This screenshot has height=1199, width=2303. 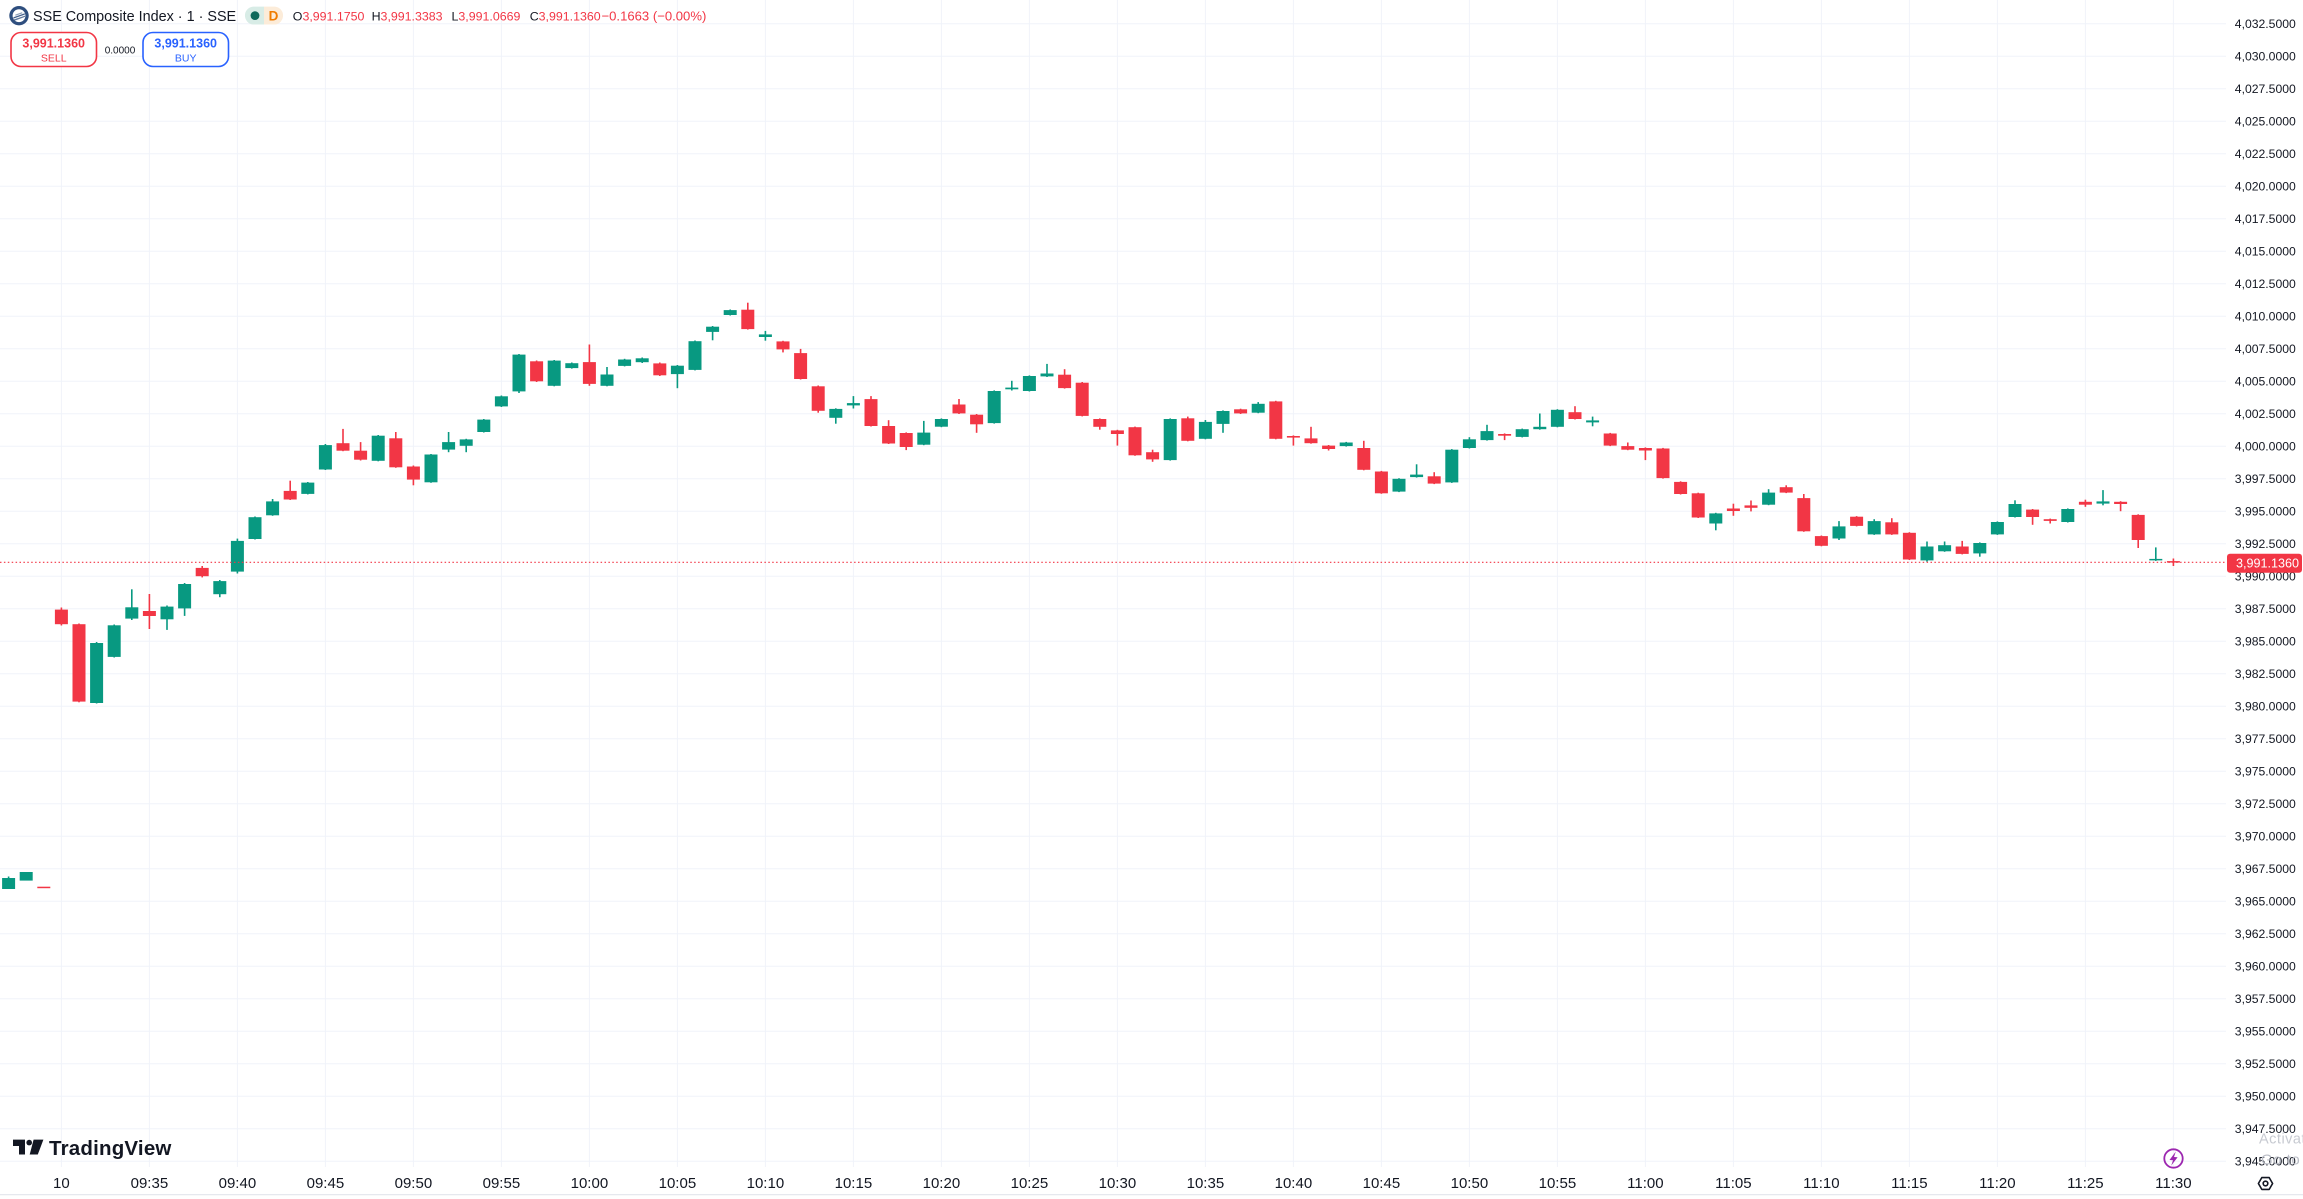 What do you see at coordinates (1030, 1183) in the screenshot?
I see `svg-text: 10:25` at bounding box center [1030, 1183].